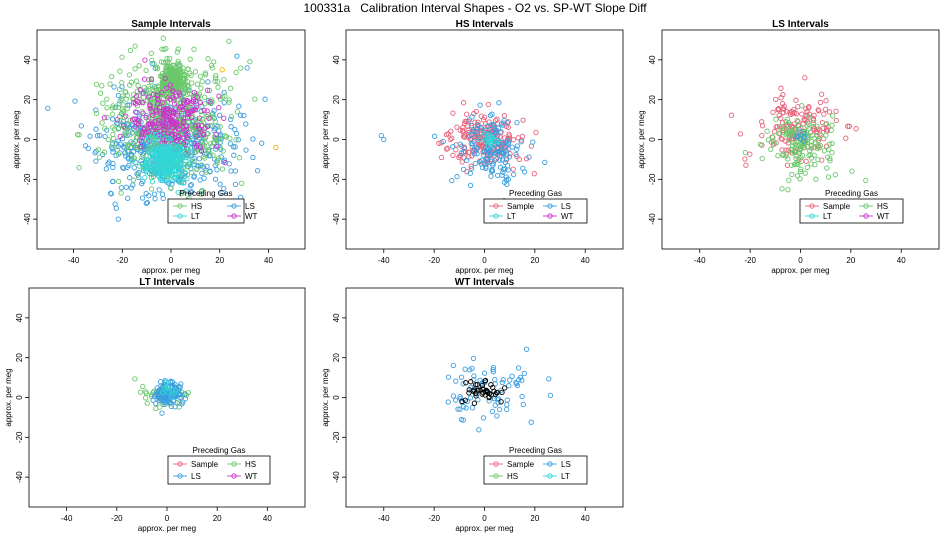  Describe the element at coordinates (251, 216) in the screenshot. I see `legend-label: WT` at that location.